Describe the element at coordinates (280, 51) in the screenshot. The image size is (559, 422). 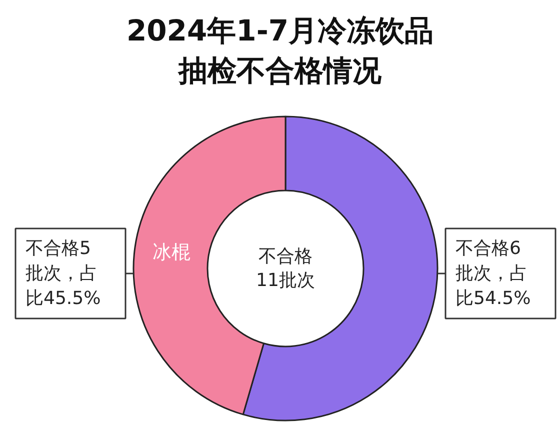
I see `chart-title: 2024年1-7月冷冻饮品抽检不合格情况` at that location.